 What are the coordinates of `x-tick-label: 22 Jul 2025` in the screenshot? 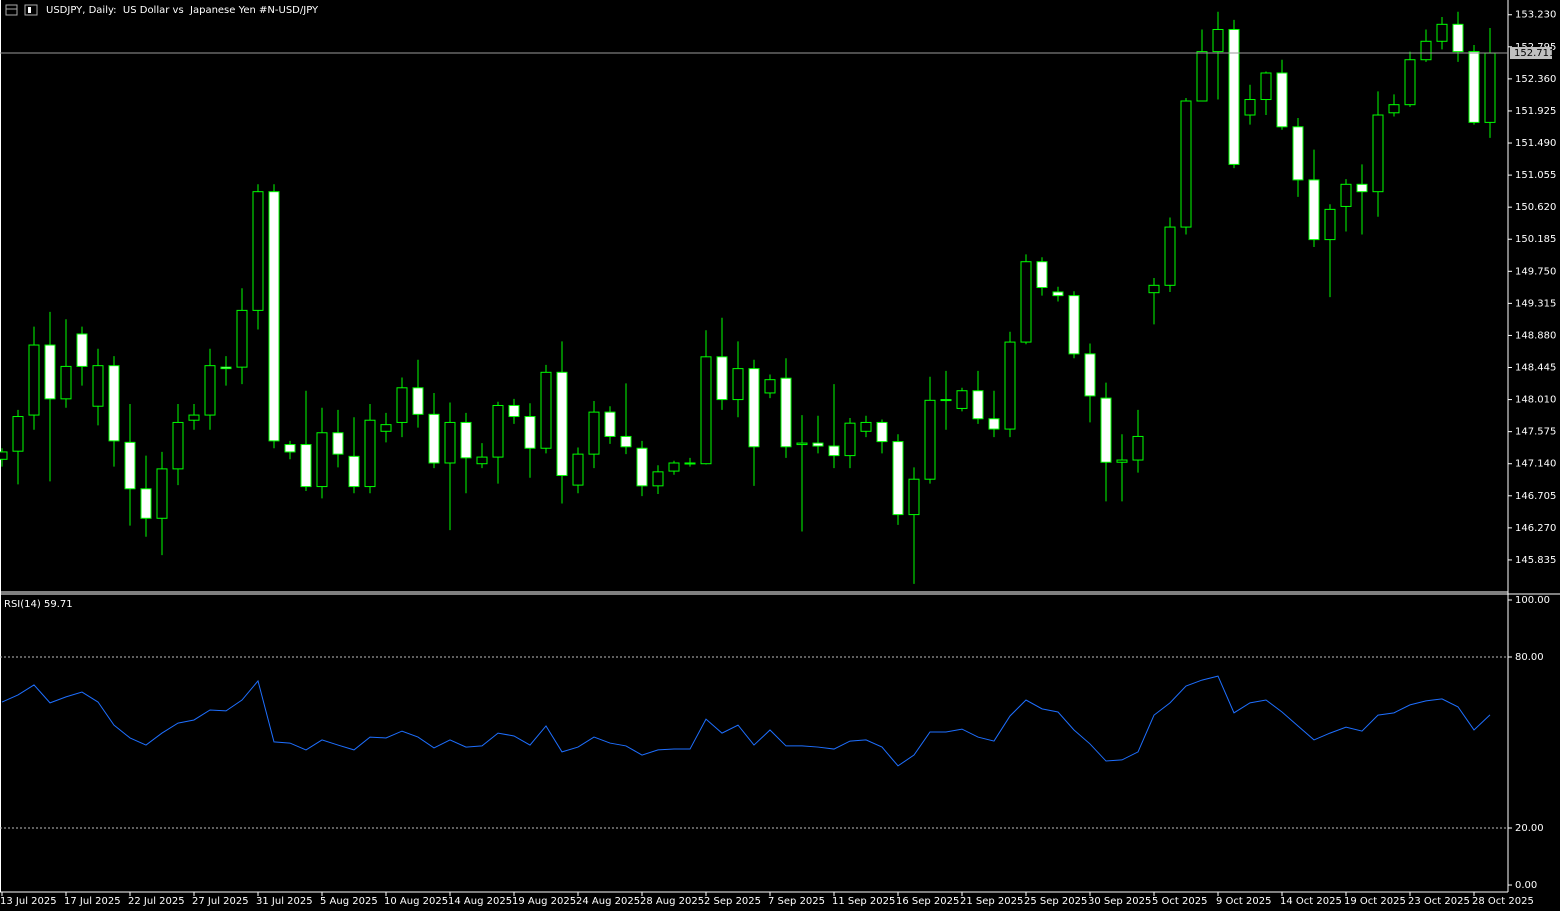 It's located at (156, 901).